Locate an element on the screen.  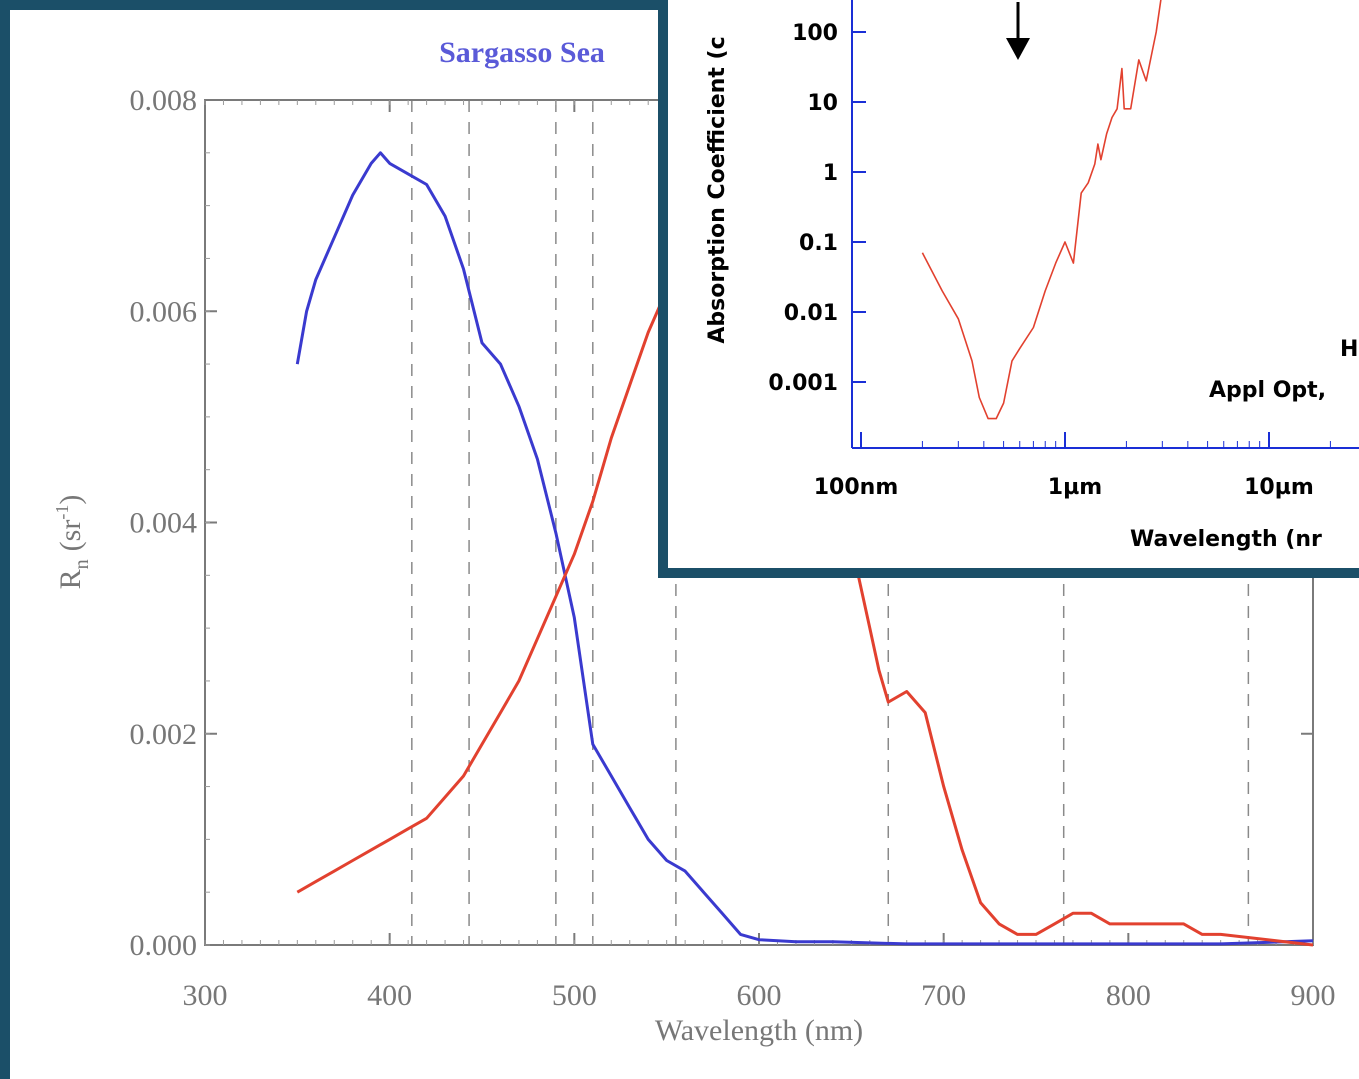
x-tick-label: 600 is located at coordinates (759, 995).